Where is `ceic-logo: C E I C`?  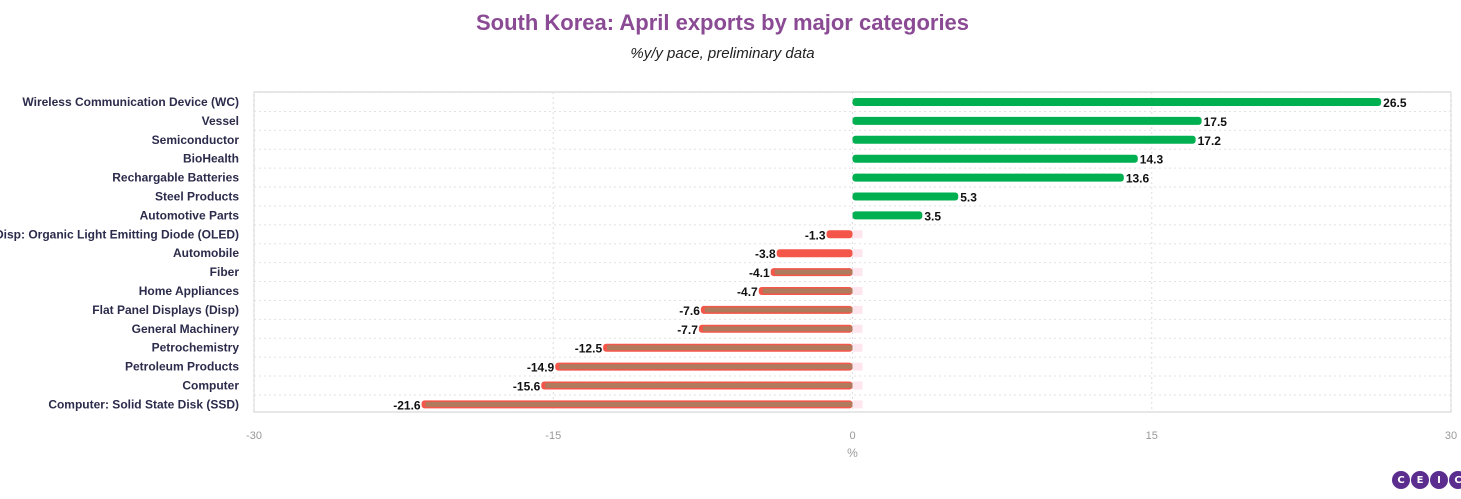 ceic-logo: C E I C is located at coordinates (1426, 480).